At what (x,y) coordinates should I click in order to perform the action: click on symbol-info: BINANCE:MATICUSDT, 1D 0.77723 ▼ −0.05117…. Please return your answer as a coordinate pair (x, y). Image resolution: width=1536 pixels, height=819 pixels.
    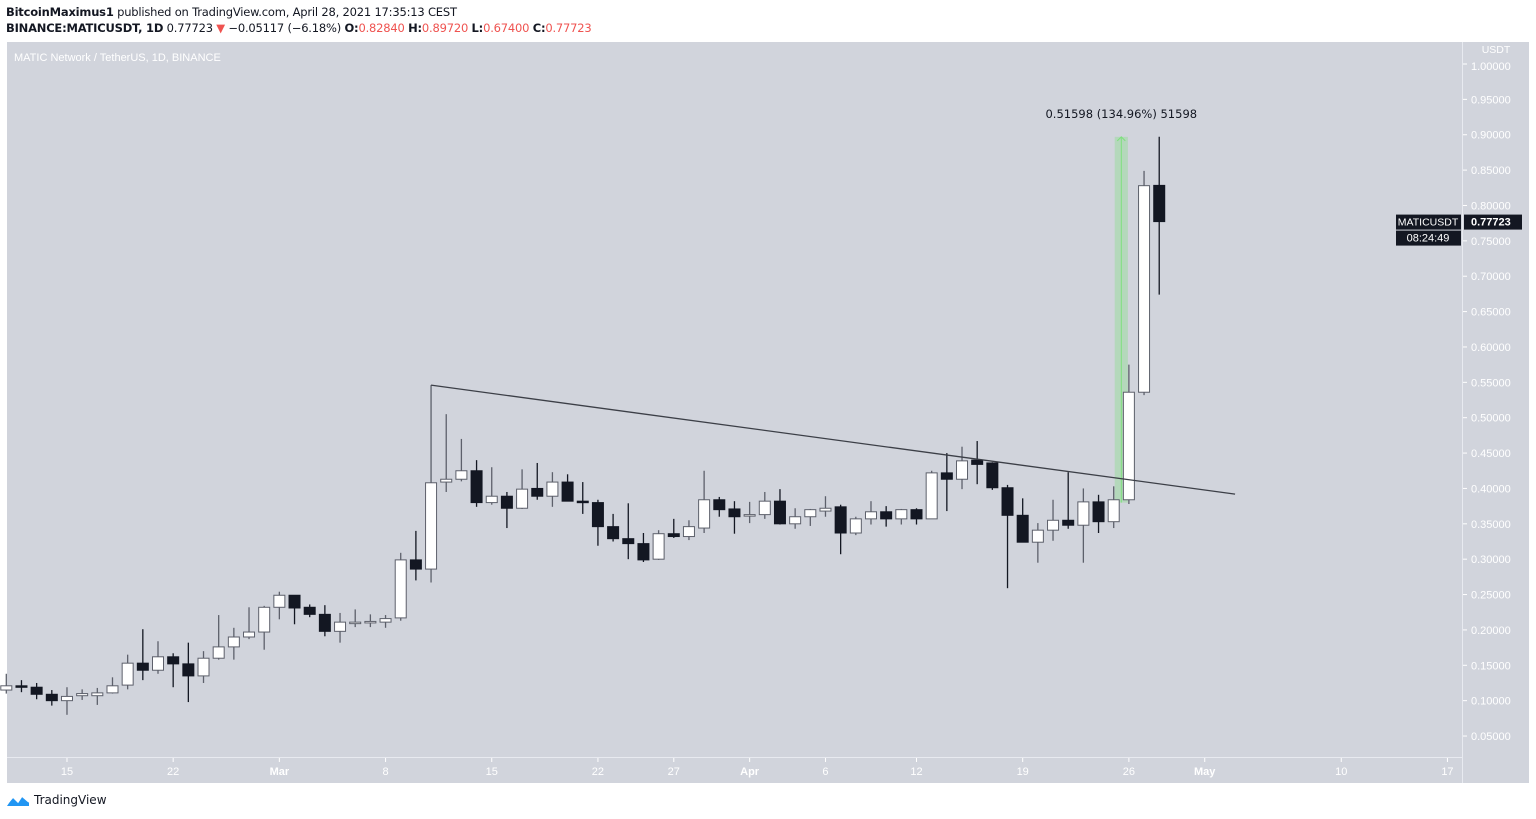
    Looking at the image, I should click on (299, 28).